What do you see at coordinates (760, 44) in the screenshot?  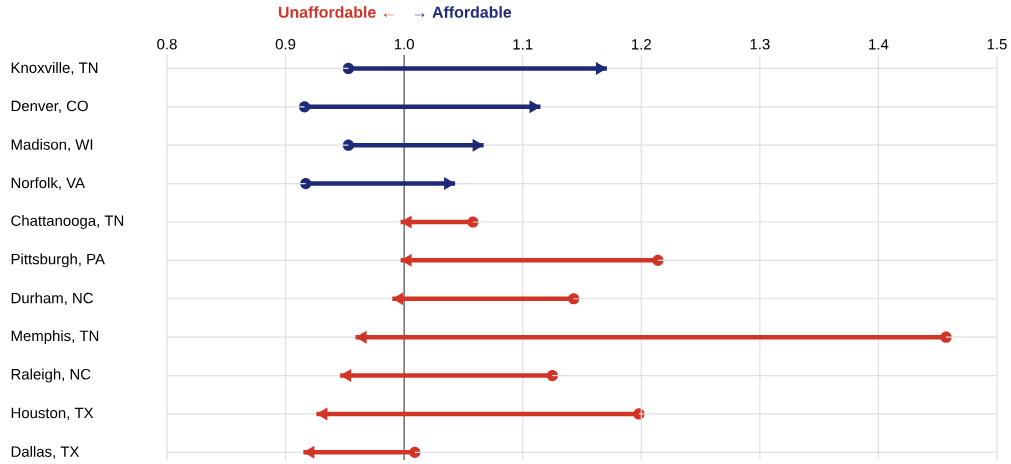 I see `x-tick-label: 1.3` at bounding box center [760, 44].